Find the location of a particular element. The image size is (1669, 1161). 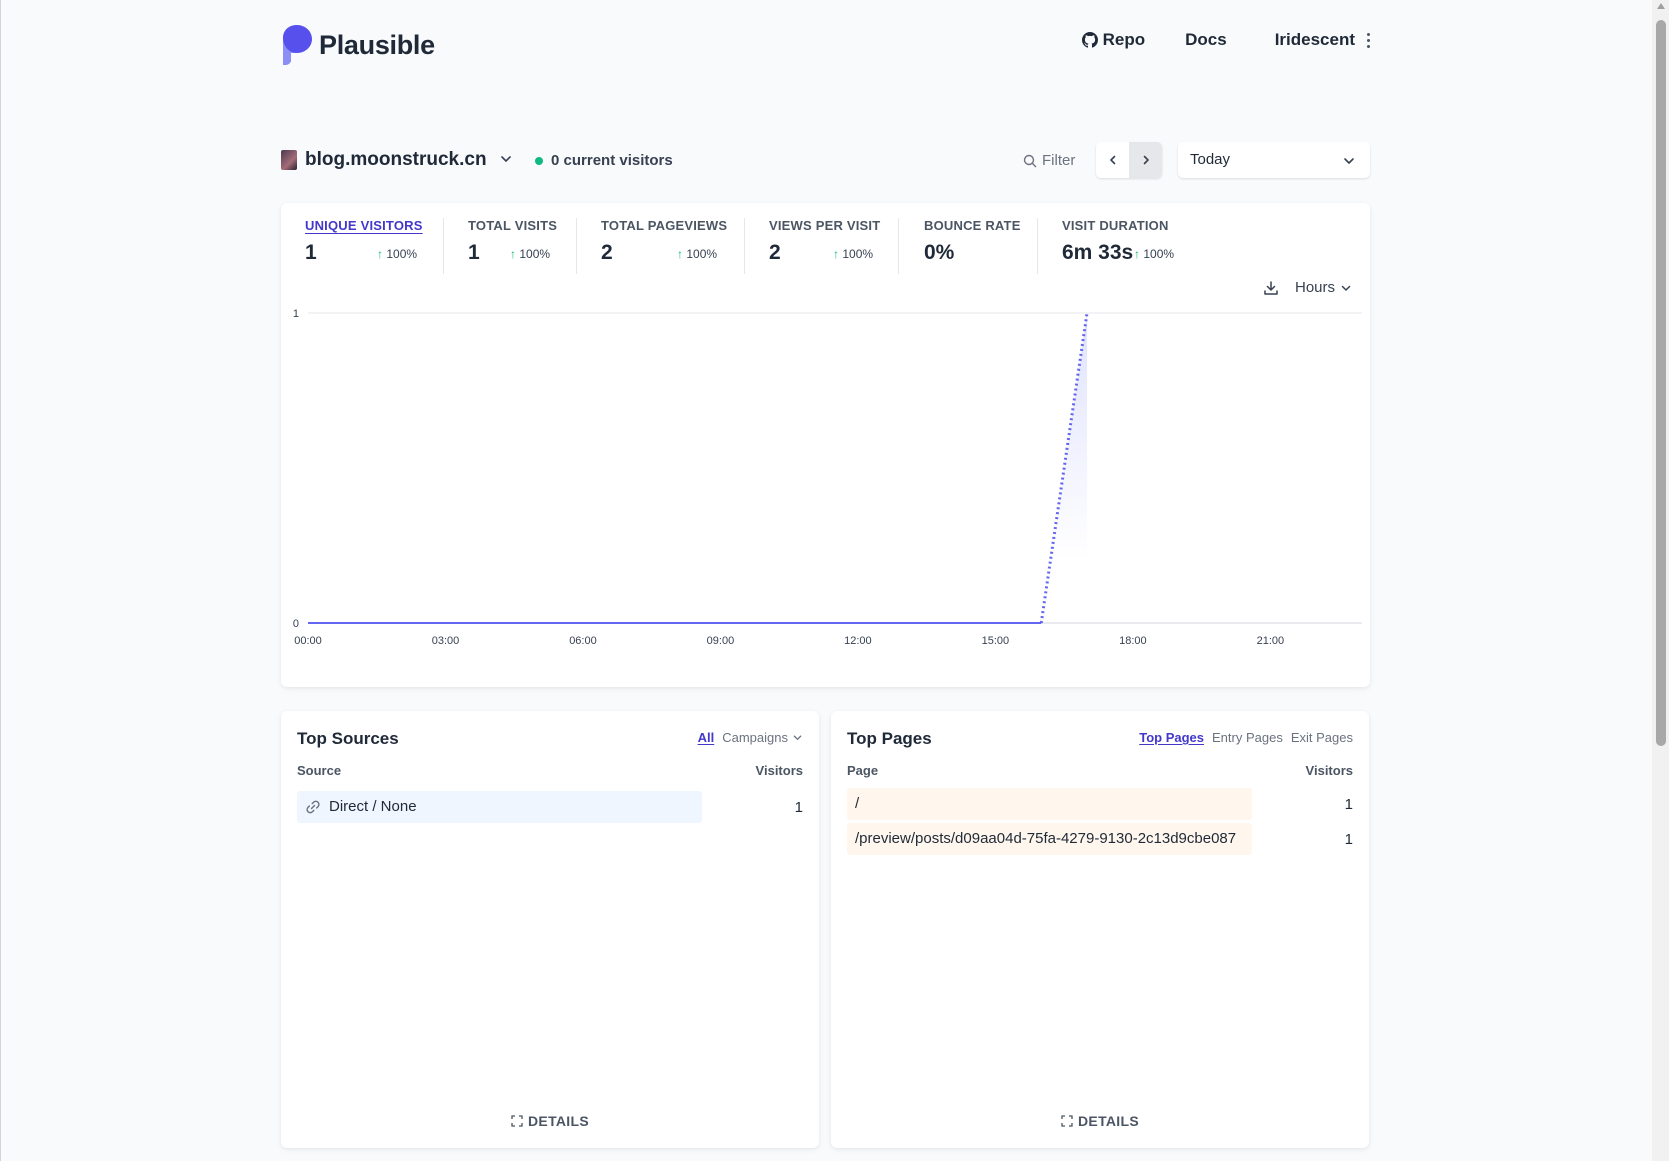

chevron-left-icon is located at coordinates (1112, 160).